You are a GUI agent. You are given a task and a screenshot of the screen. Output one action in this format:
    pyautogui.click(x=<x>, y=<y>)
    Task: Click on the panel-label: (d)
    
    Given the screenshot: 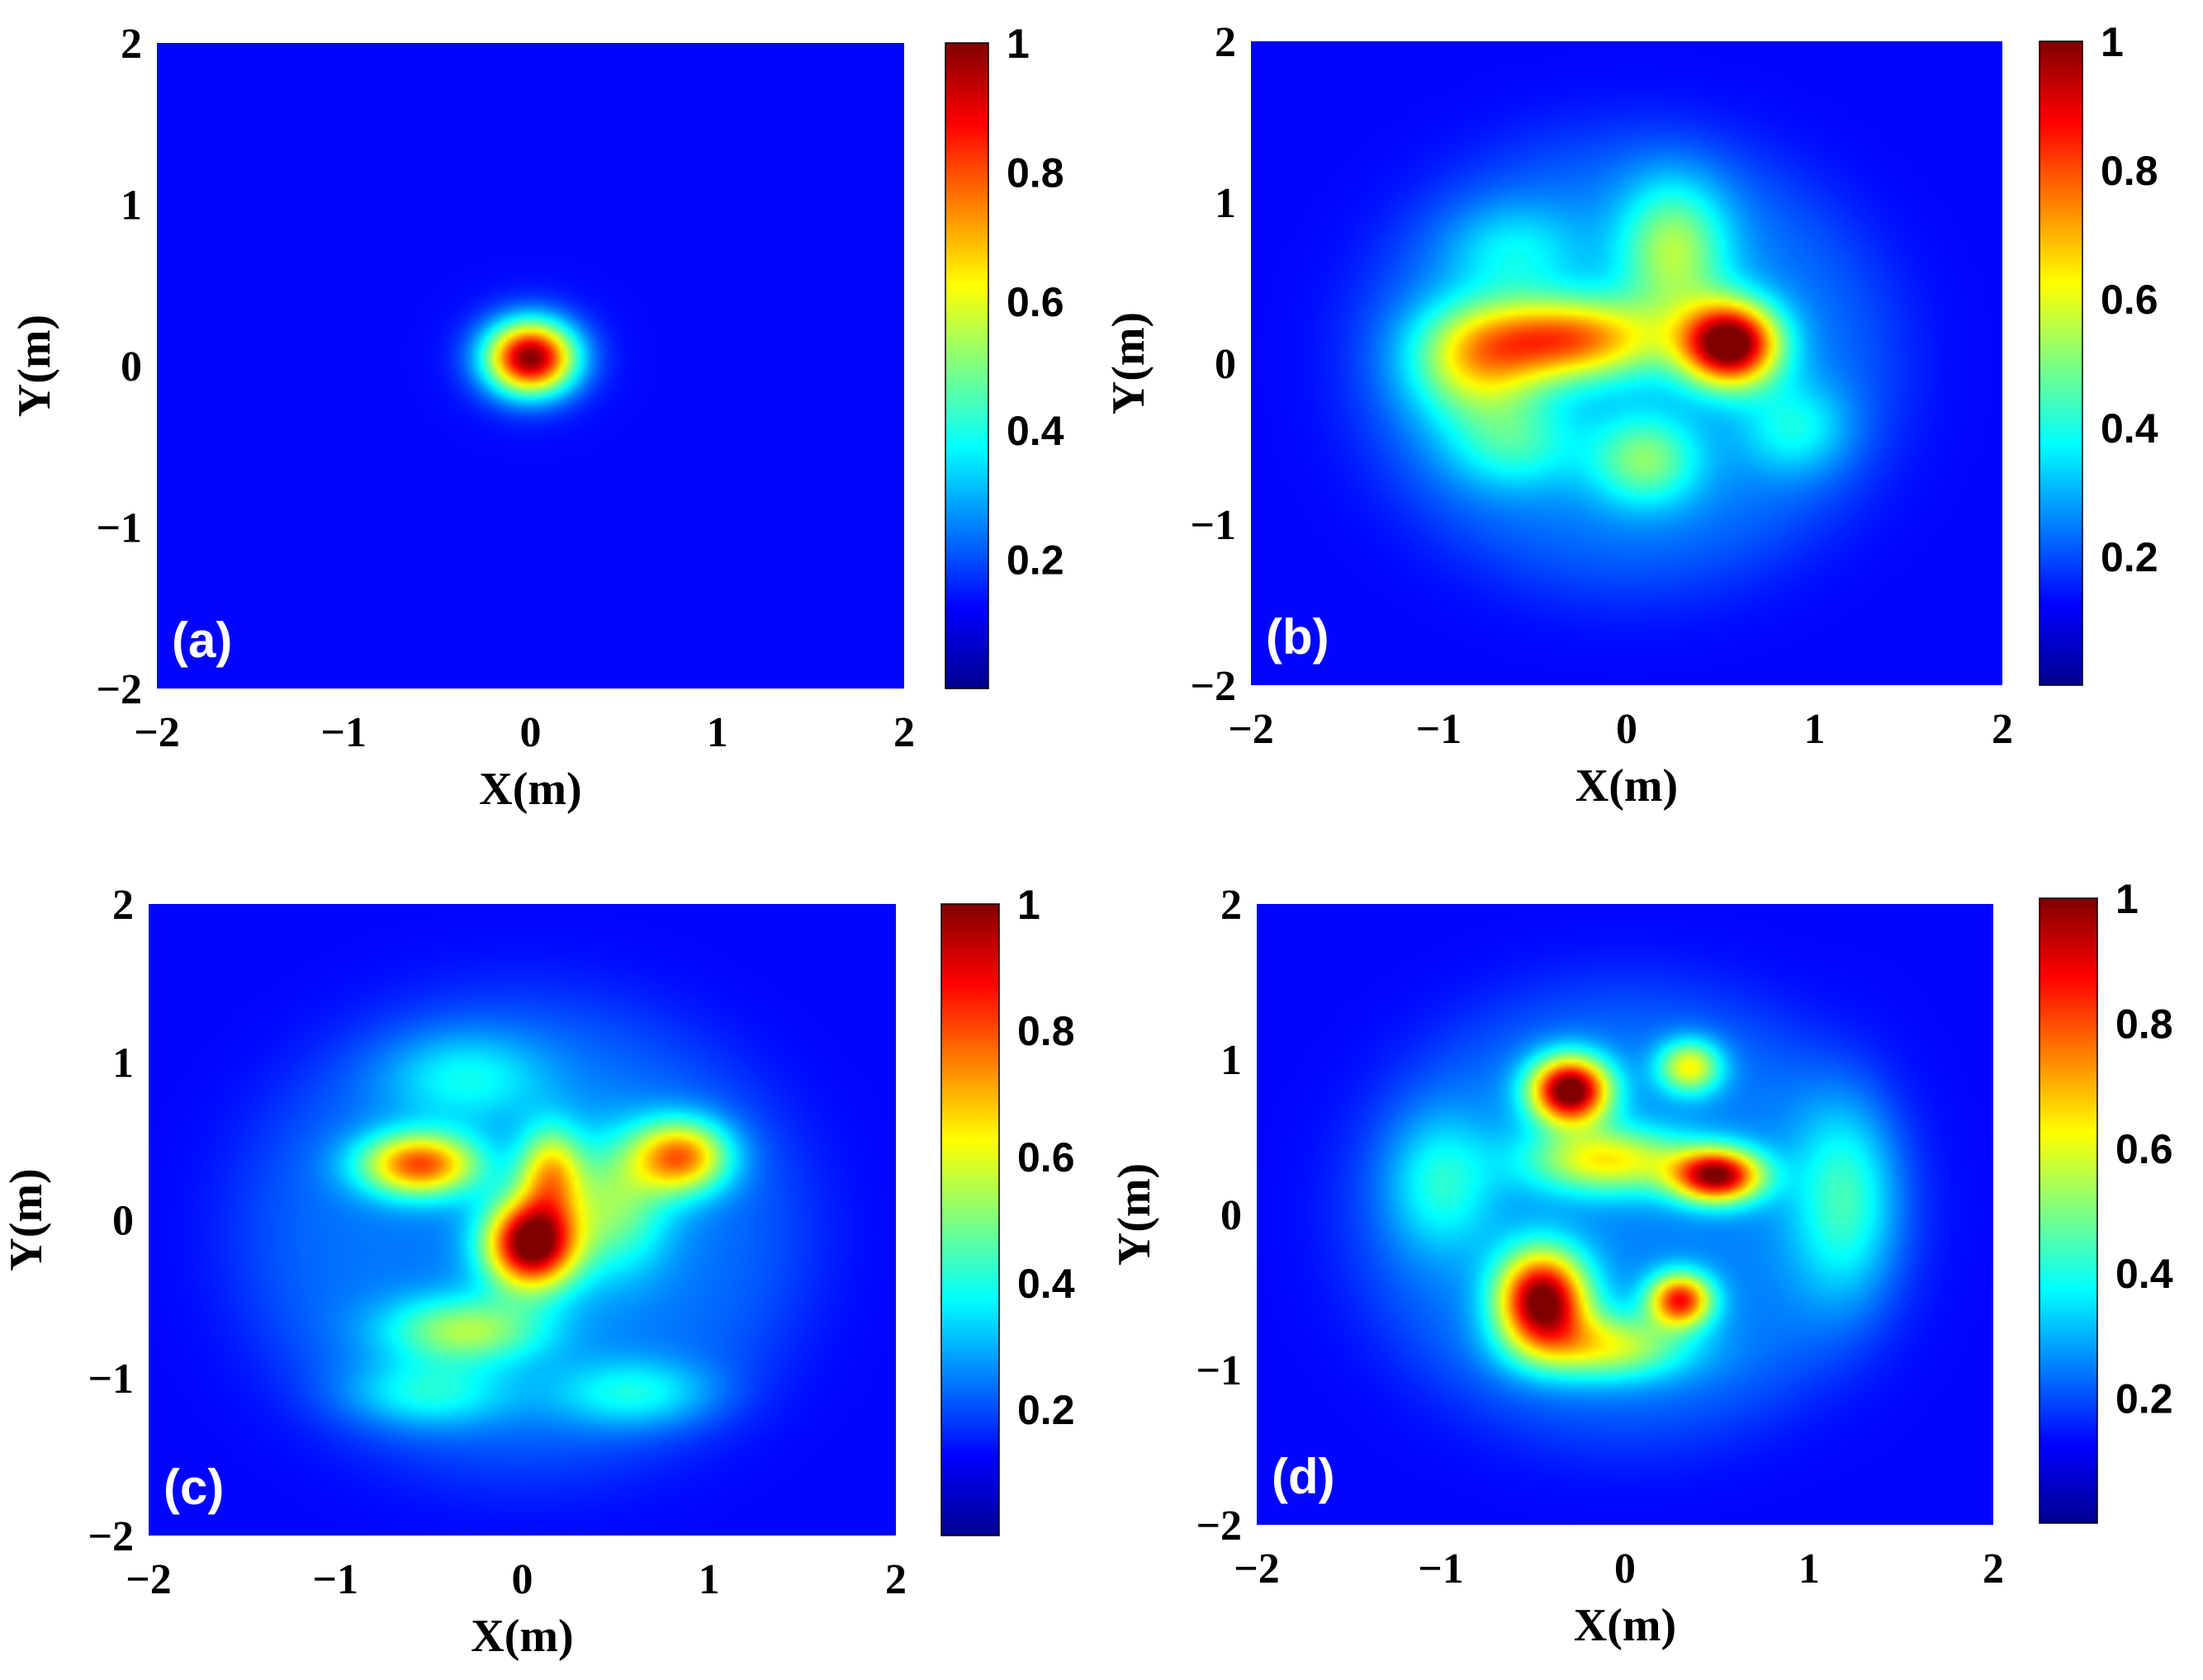 What is the action you would take?
    pyautogui.click(x=1303, y=1476)
    